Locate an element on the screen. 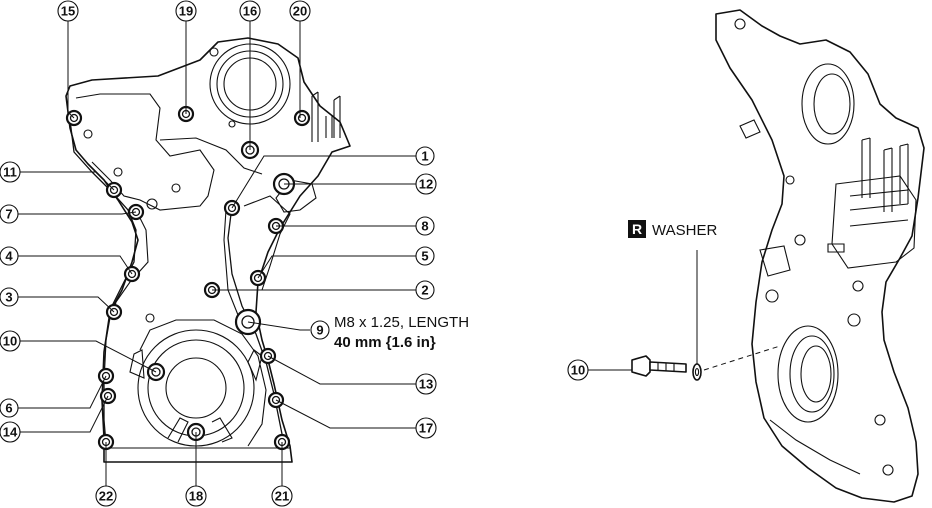  callout-right-10: 10 is located at coordinates (578, 370).